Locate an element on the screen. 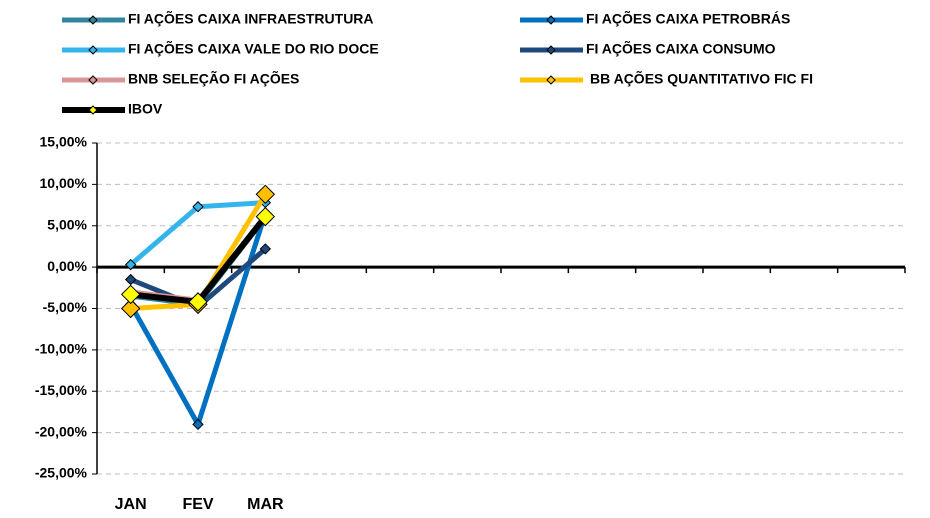 This screenshot has width=930, height=518. legend-label: FI AÇÕES CAIXA VALE DO RIO DOCE is located at coordinates (253, 48).